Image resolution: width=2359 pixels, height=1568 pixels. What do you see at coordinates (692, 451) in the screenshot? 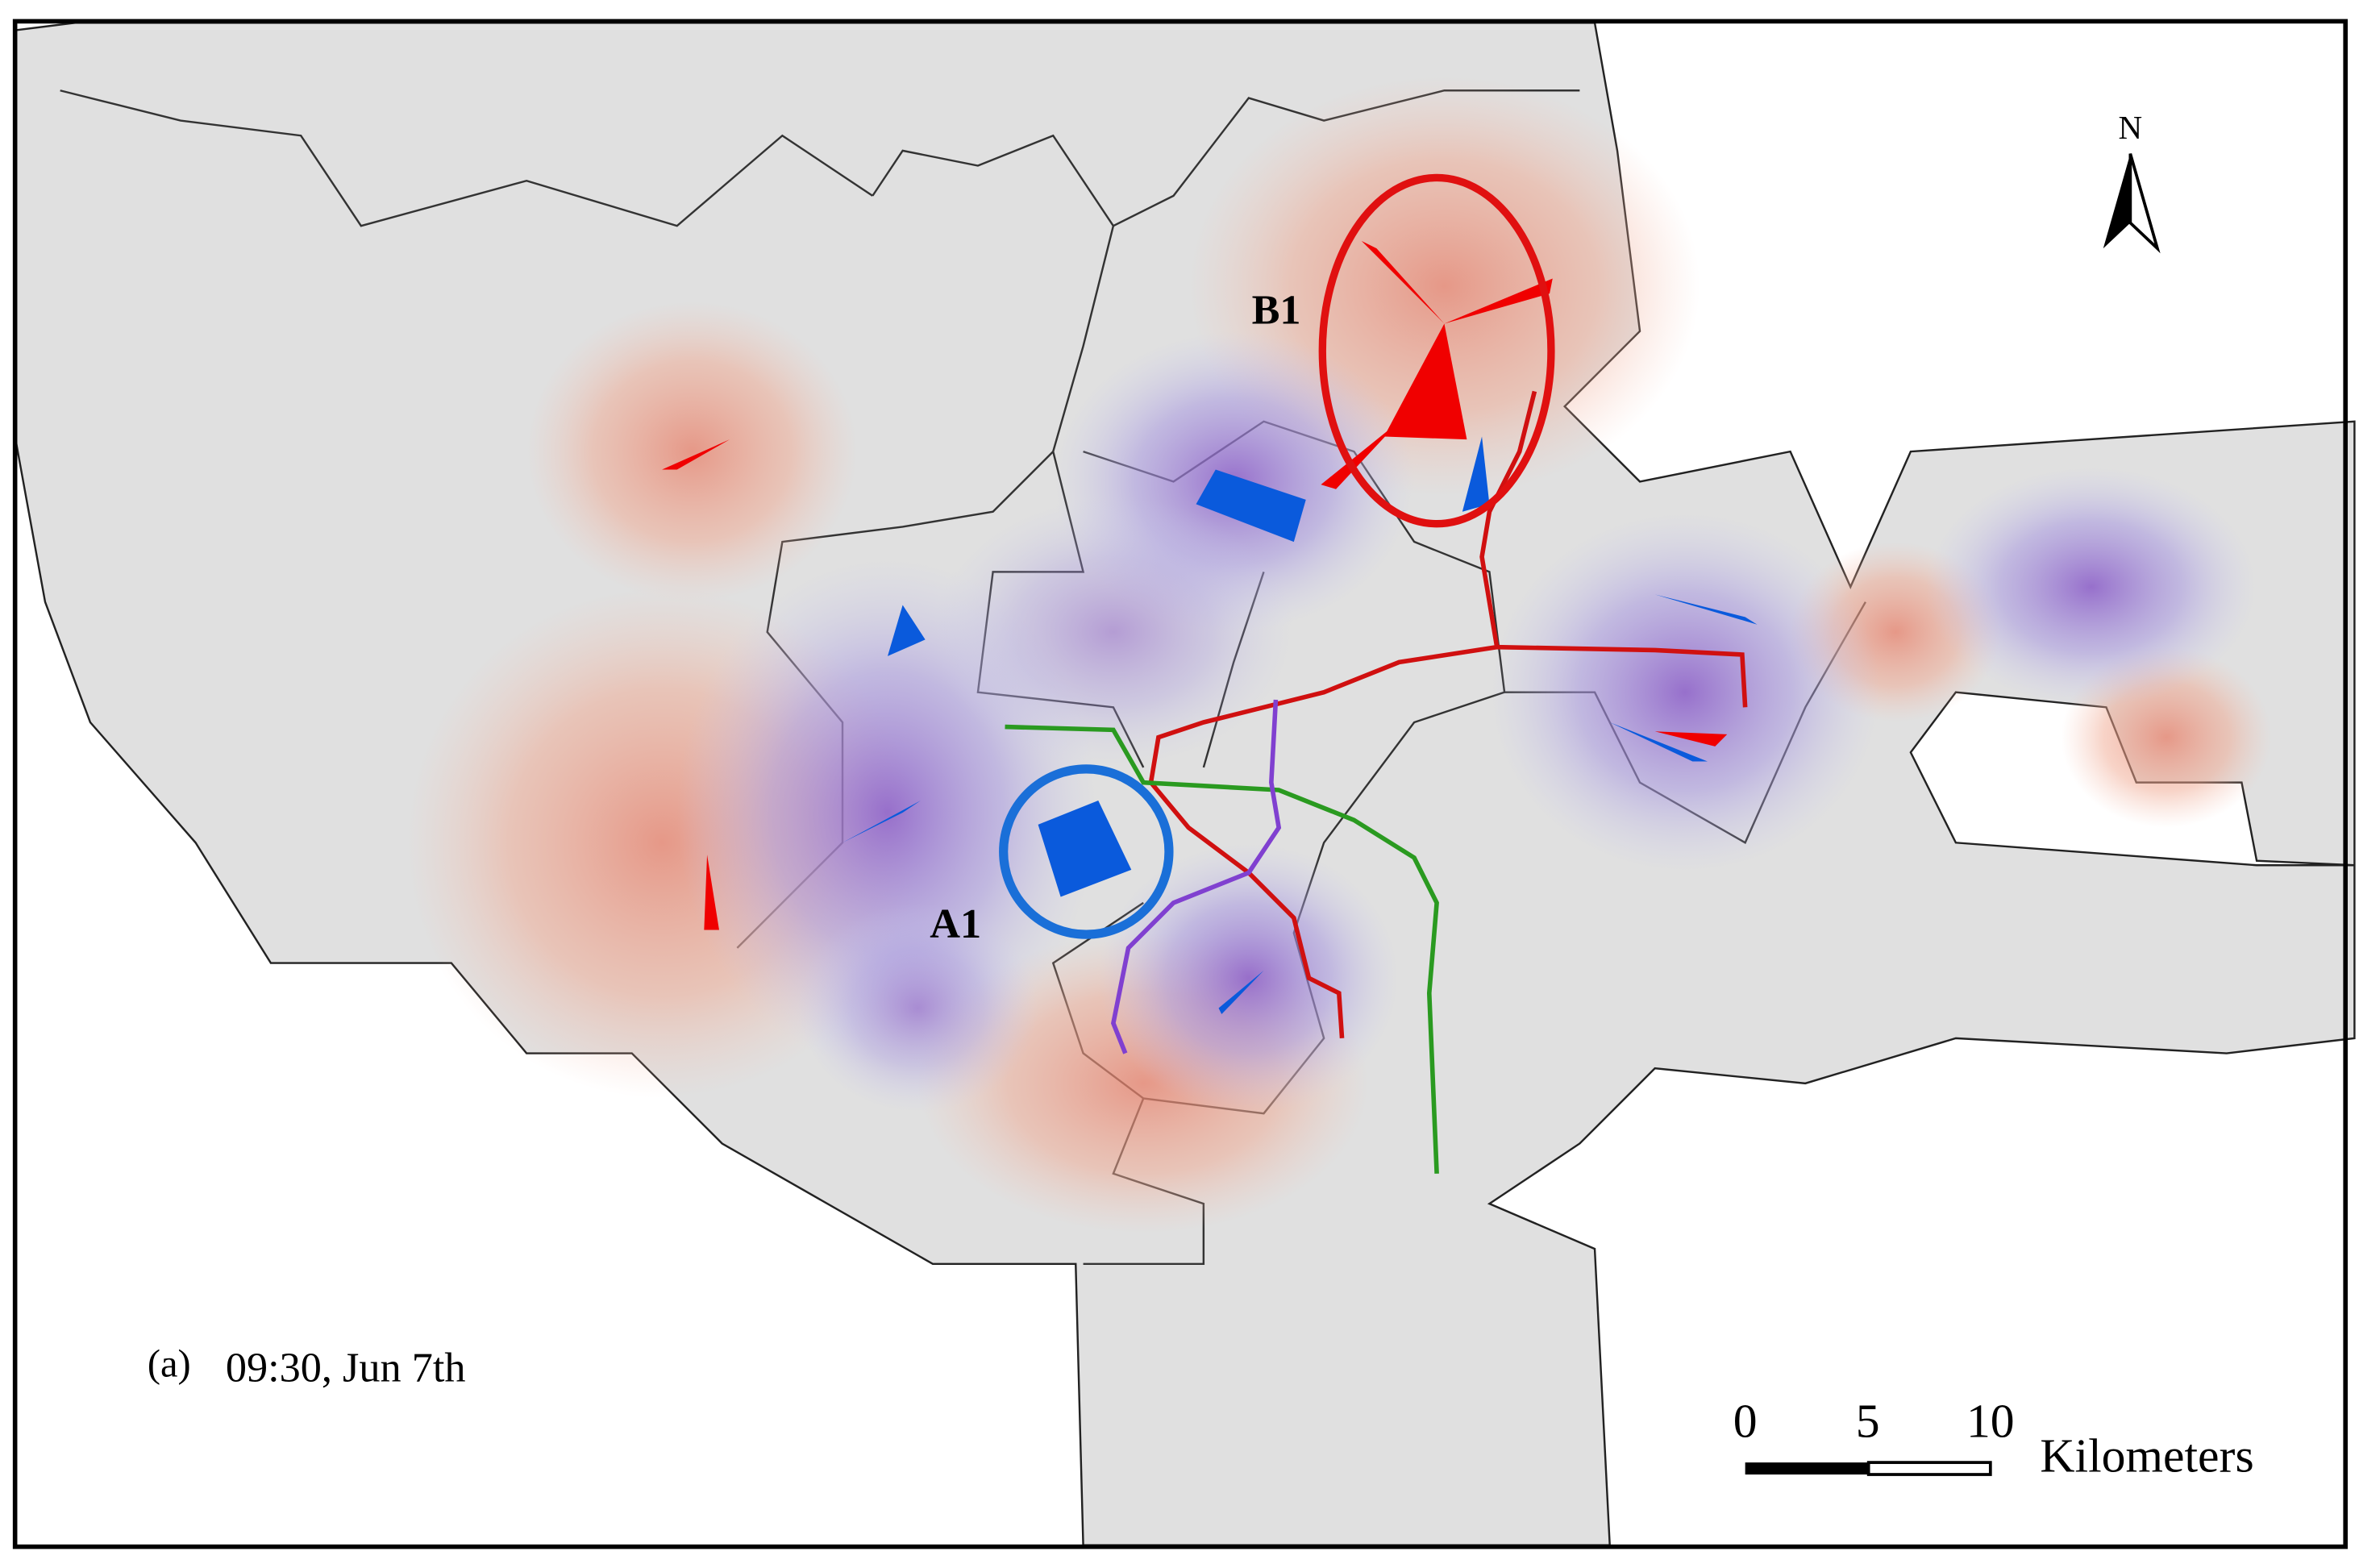
I see `hotspot-red` at bounding box center [692, 451].